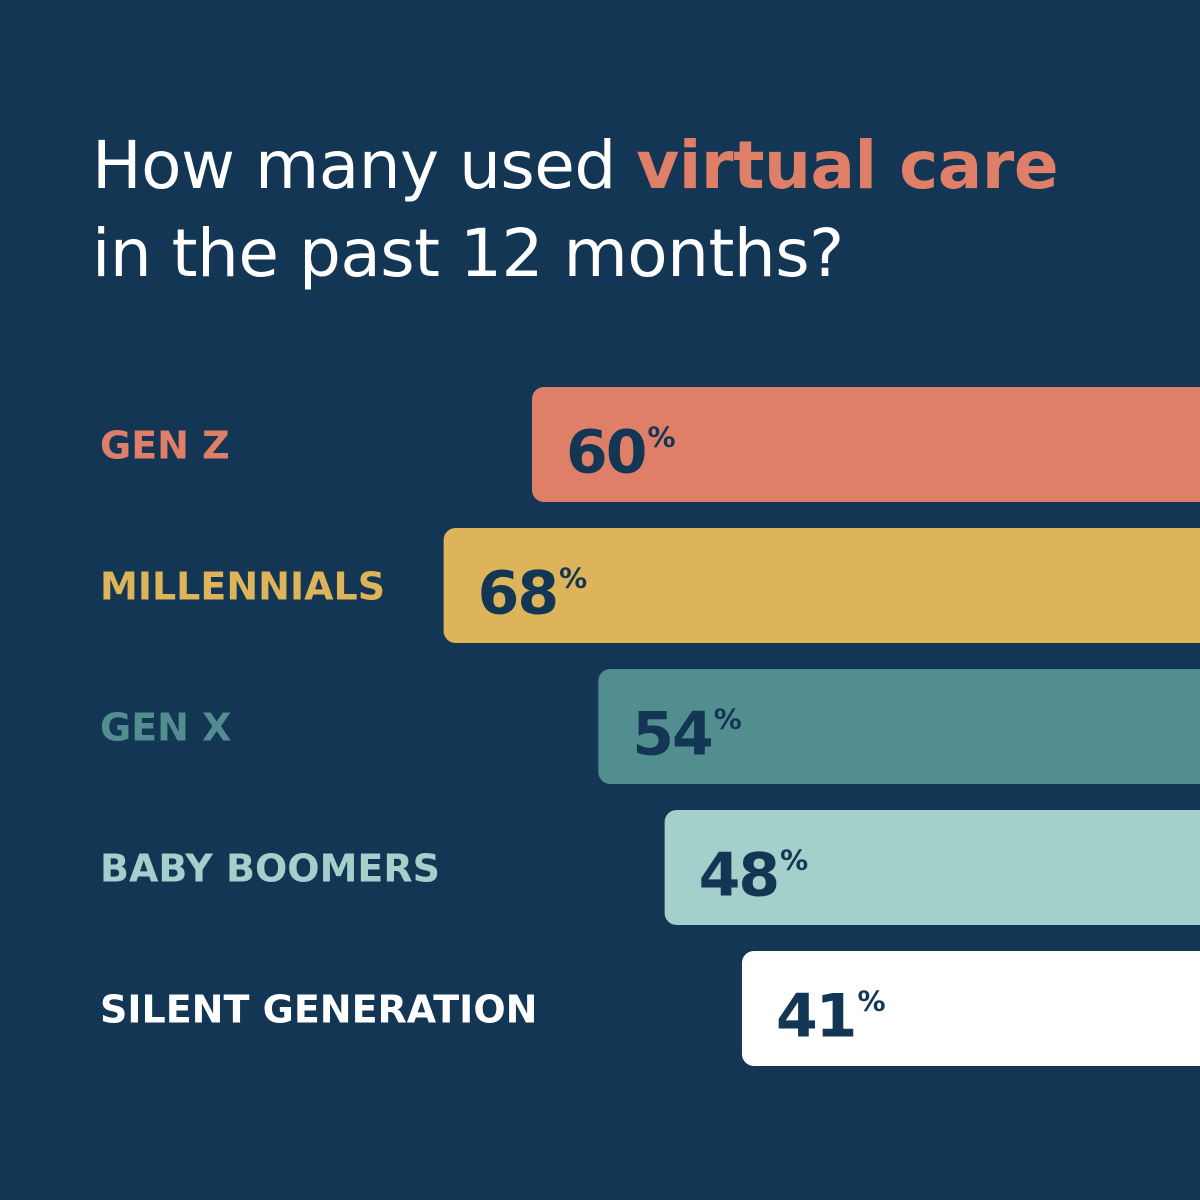 The height and width of the screenshot is (1200, 1200). Describe the element at coordinates (650, 1008) in the screenshot. I see `bar-row: SILENT GENERATION 41%` at that location.